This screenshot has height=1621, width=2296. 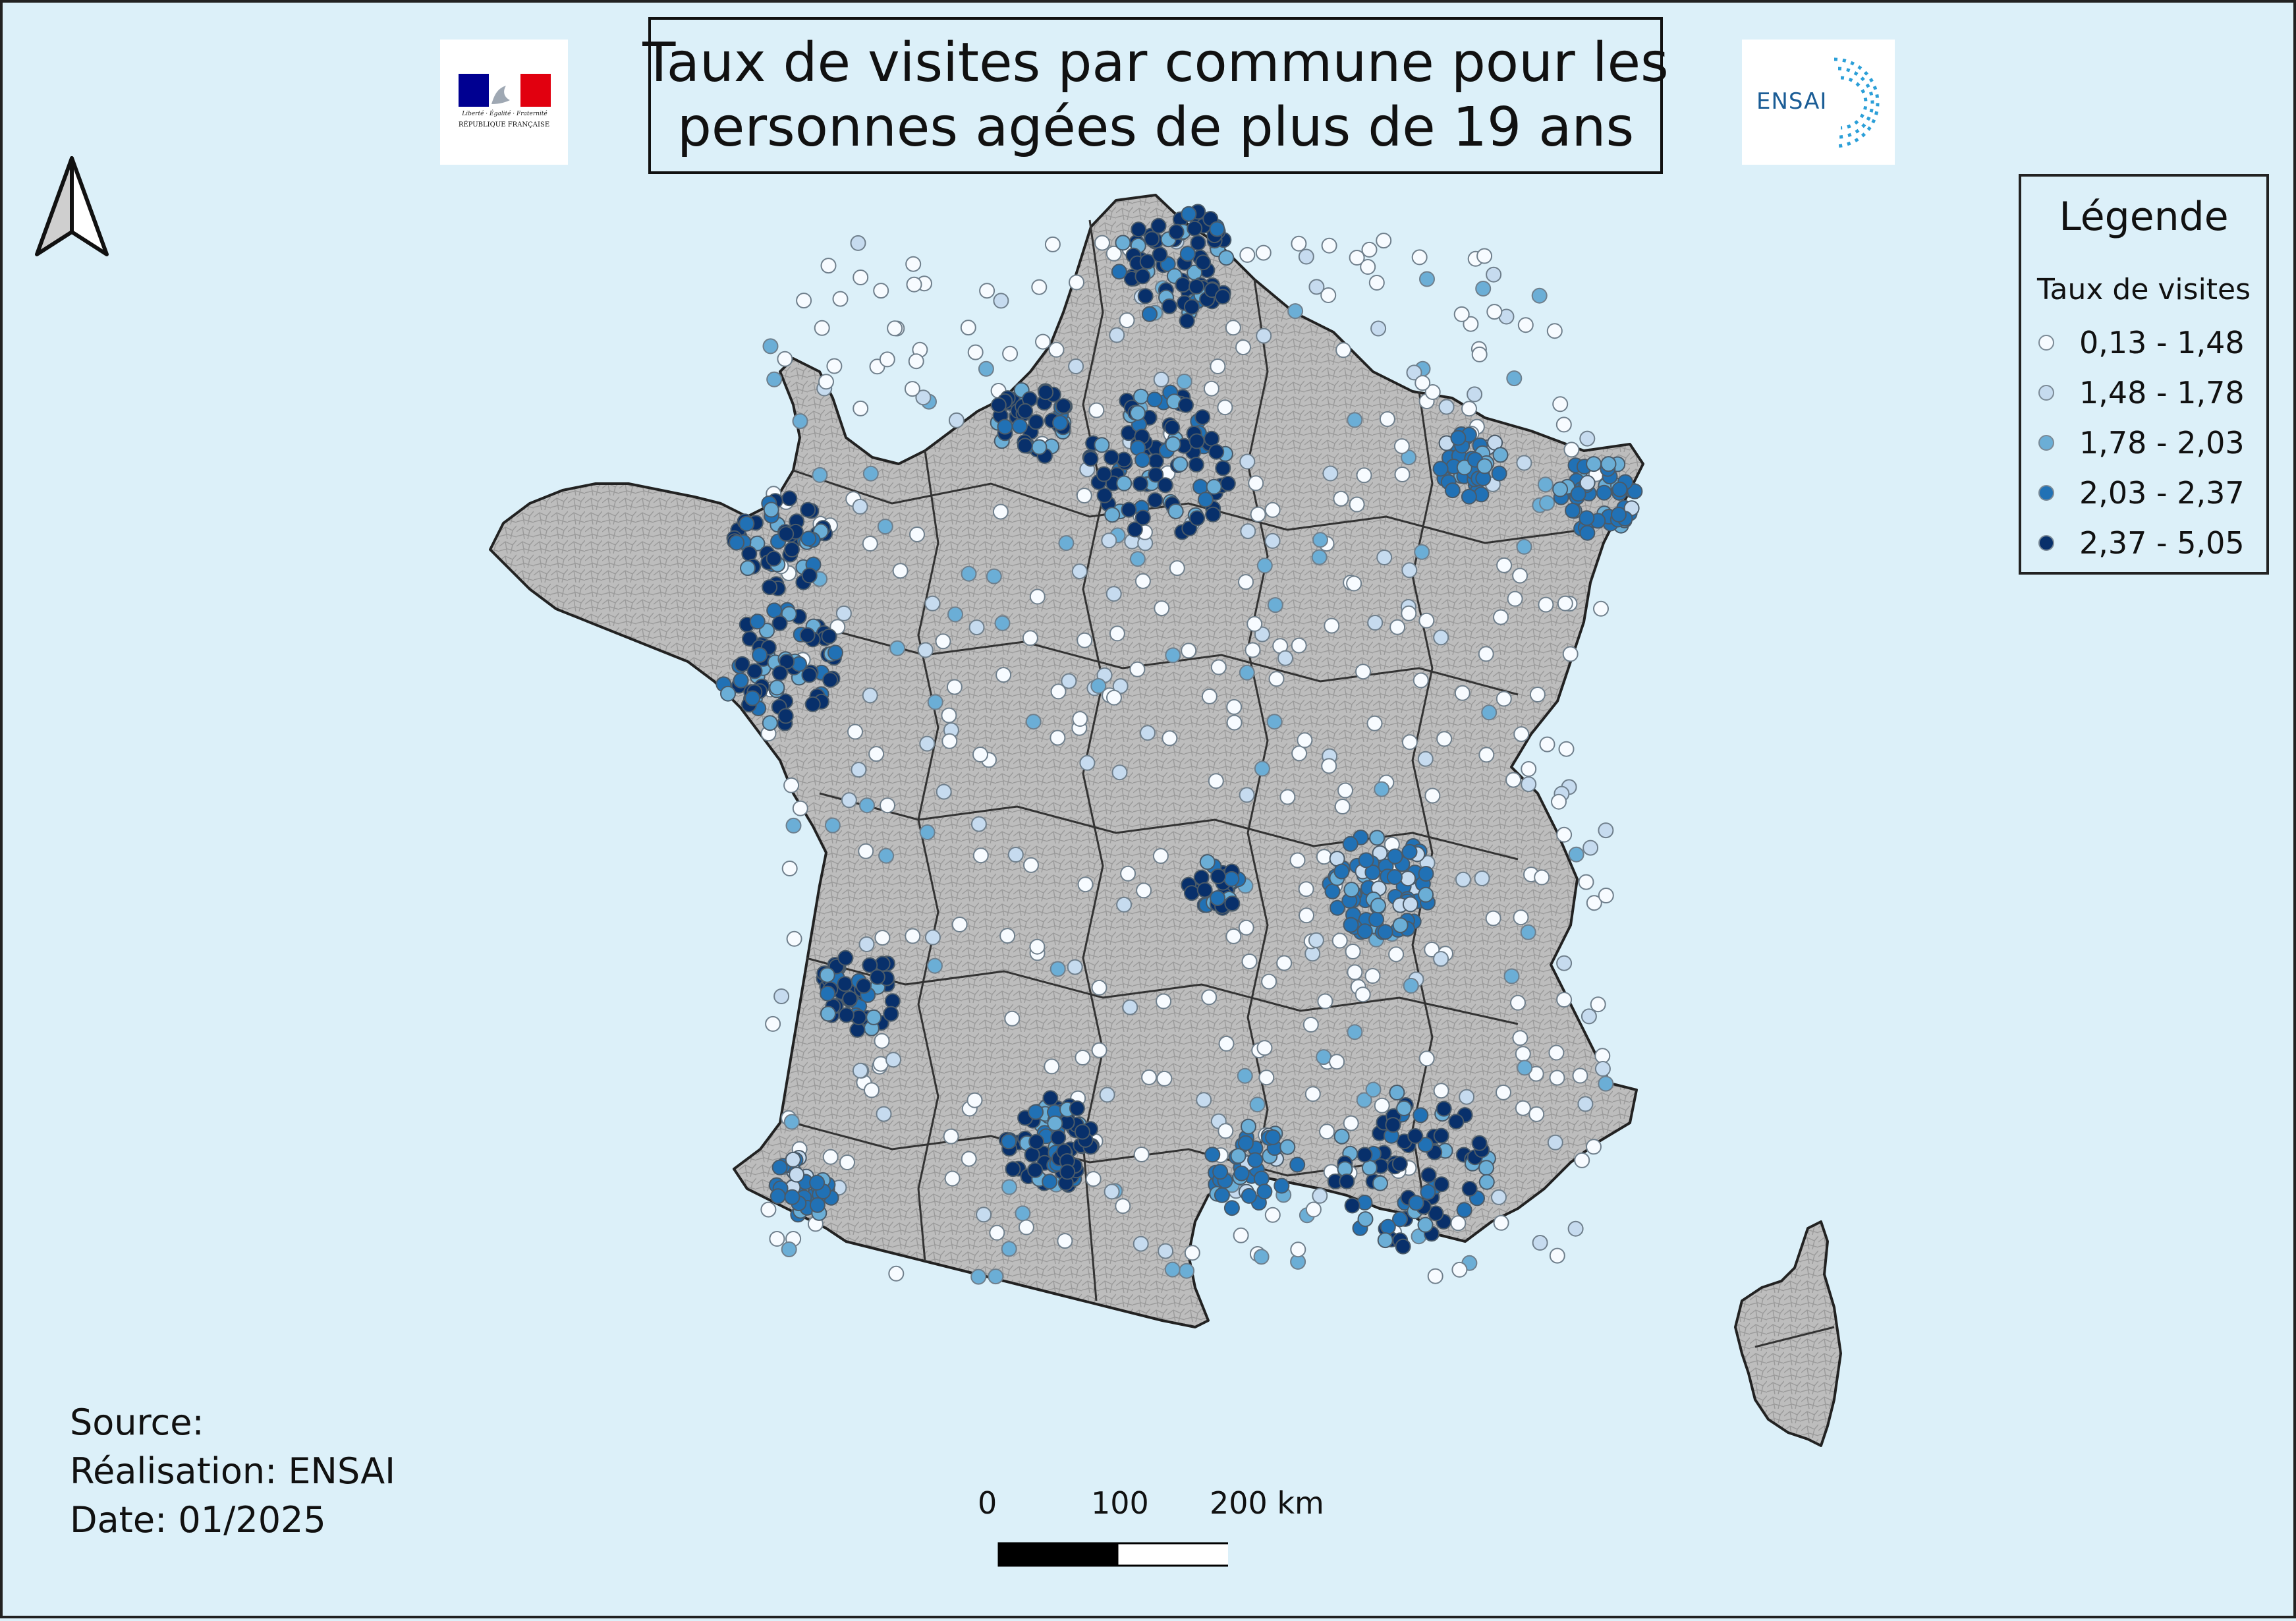 I want to click on legend-subtitle: Taux de visites, so click(x=2143, y=289).